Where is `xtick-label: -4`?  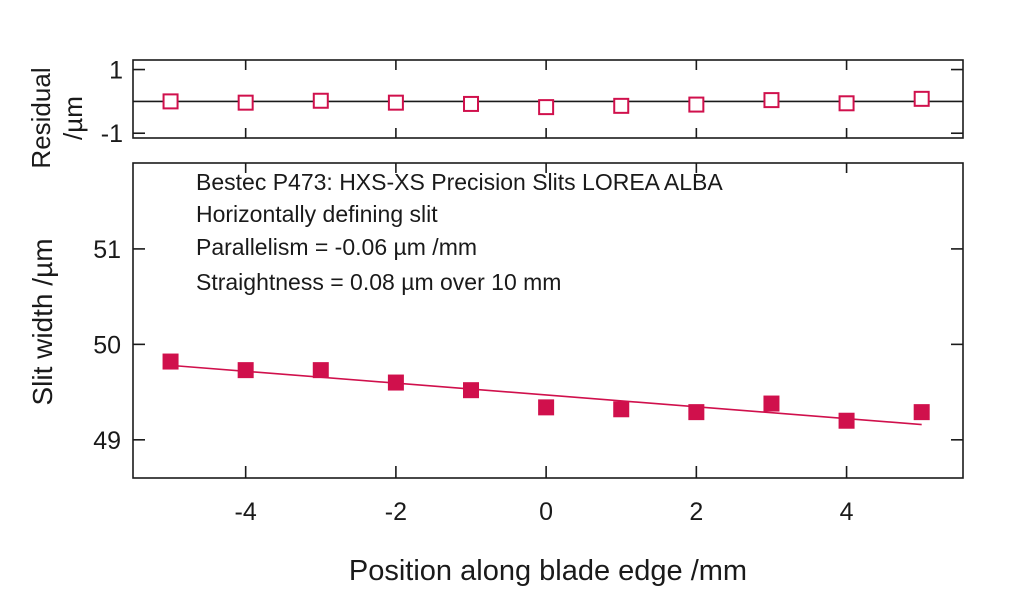 xtick-label: -4 is located at coordinates (246, 512).